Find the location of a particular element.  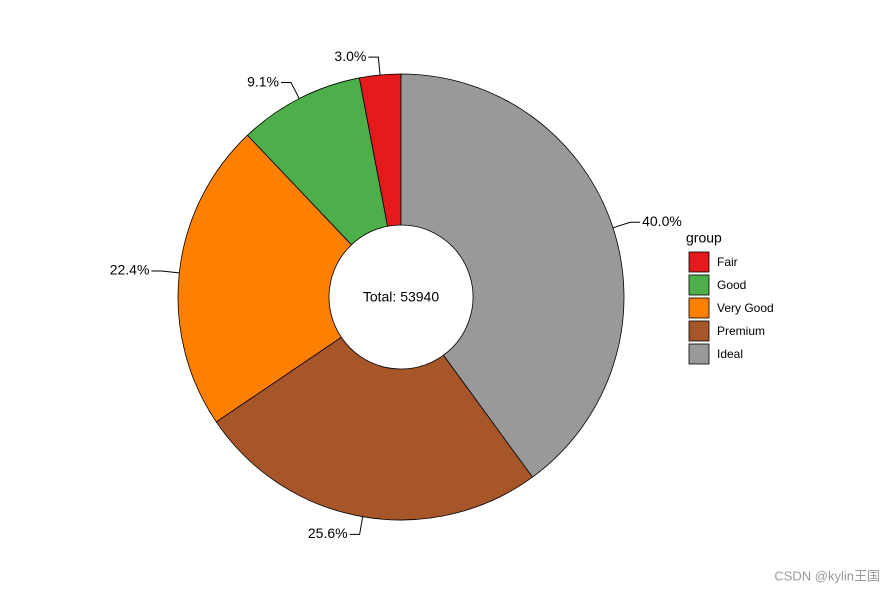

legend-label: Very Good is located at coordinates (745, 308).